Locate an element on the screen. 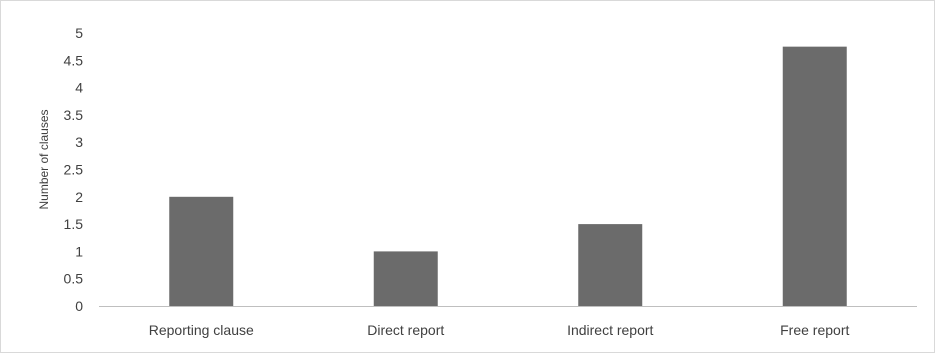  x-tick-label: Indirect report is located at coordinates (610, 330).